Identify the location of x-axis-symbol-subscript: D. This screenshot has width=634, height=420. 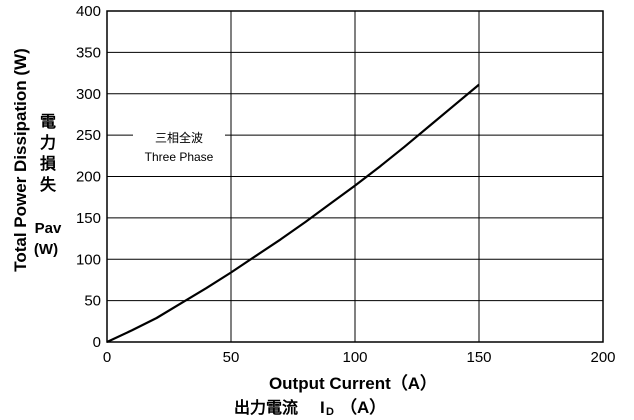
(330, 412).